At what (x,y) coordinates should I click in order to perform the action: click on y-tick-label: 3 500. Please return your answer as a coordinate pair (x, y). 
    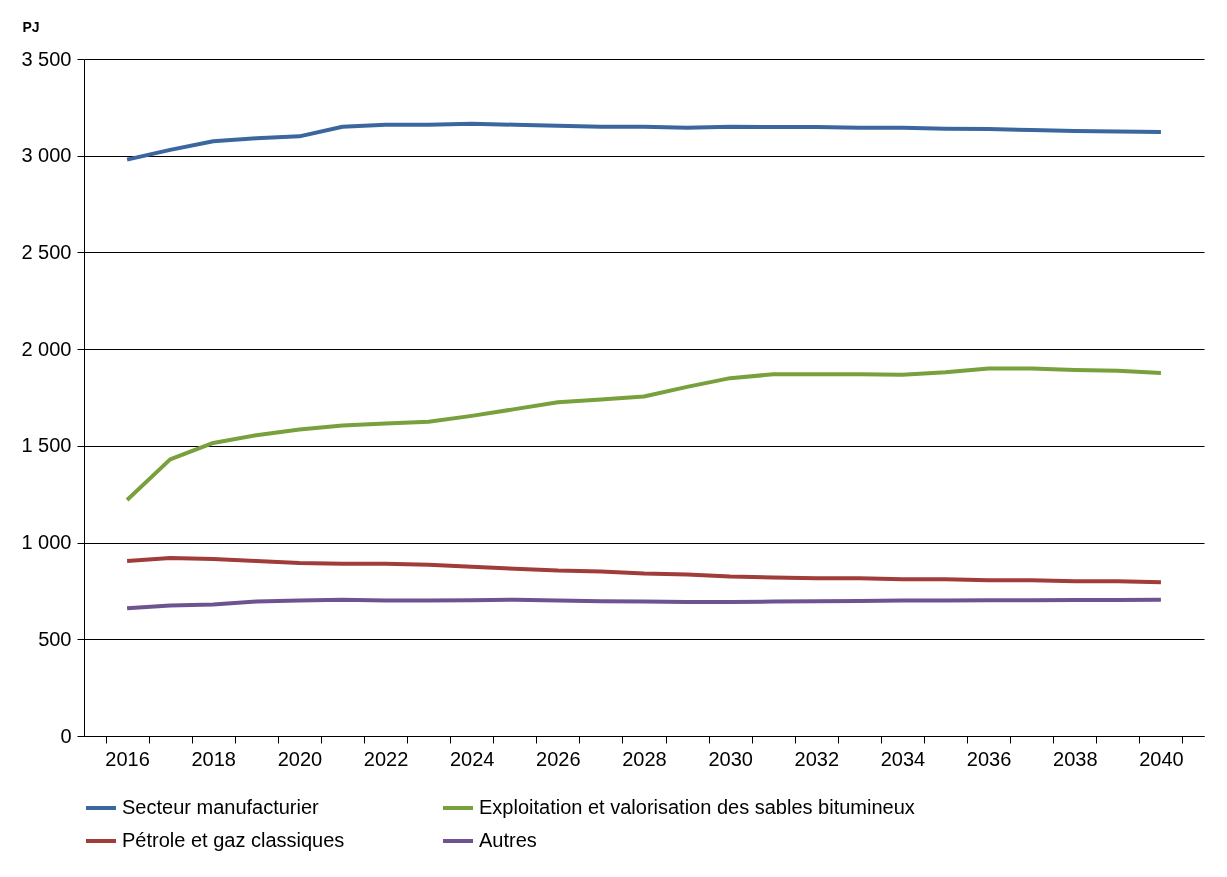
    Looking at the image, I should click on (46, 58).